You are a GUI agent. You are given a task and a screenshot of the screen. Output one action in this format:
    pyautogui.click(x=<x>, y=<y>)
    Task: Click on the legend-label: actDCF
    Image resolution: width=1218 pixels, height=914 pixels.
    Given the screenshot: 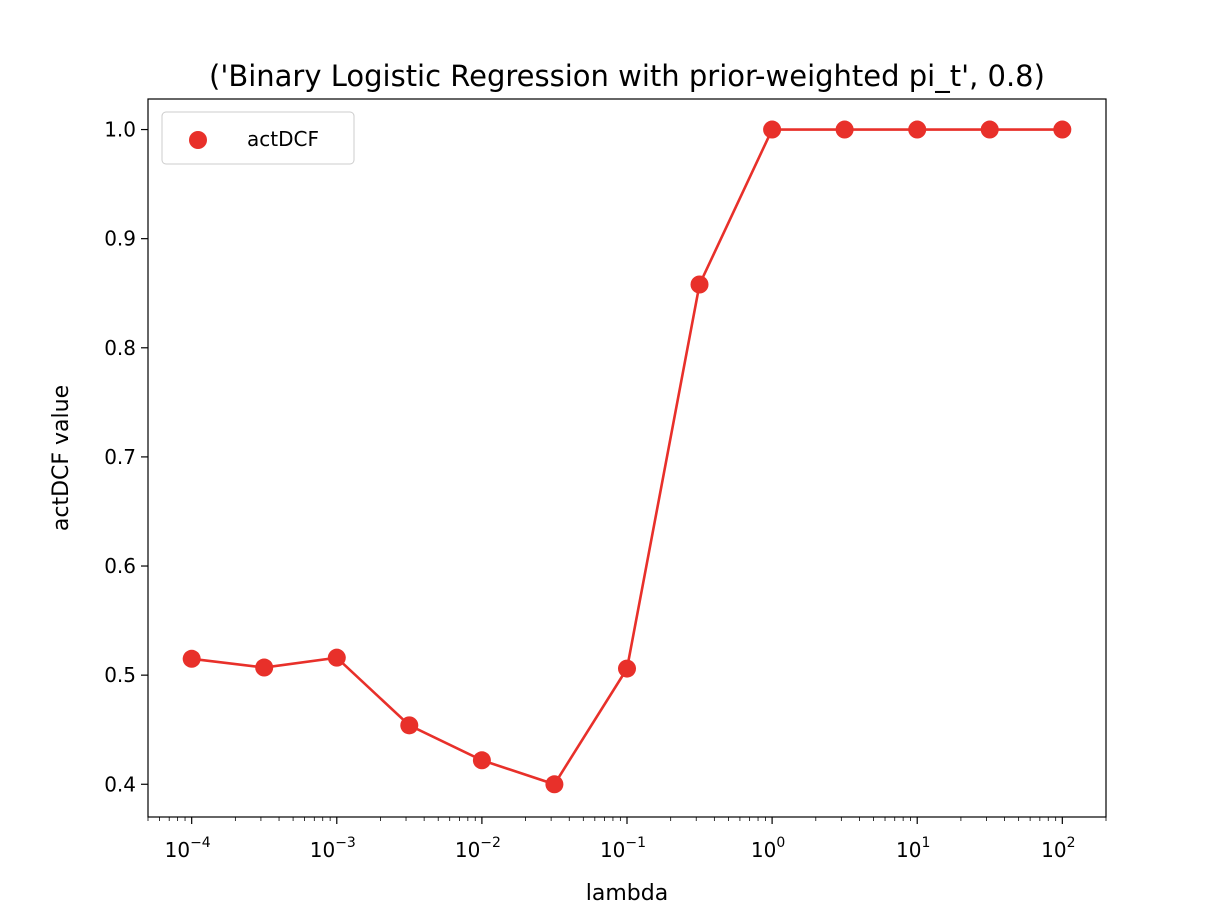 What is the action you would take?
    pyautogui.click(x=283, y=139)
    